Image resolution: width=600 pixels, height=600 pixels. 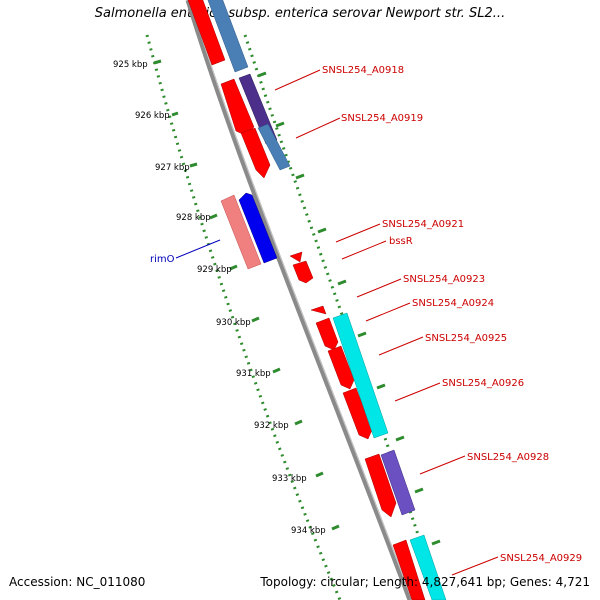 I want to click on gene-label: SNSL254_A0928, so click(x=508, y=457).